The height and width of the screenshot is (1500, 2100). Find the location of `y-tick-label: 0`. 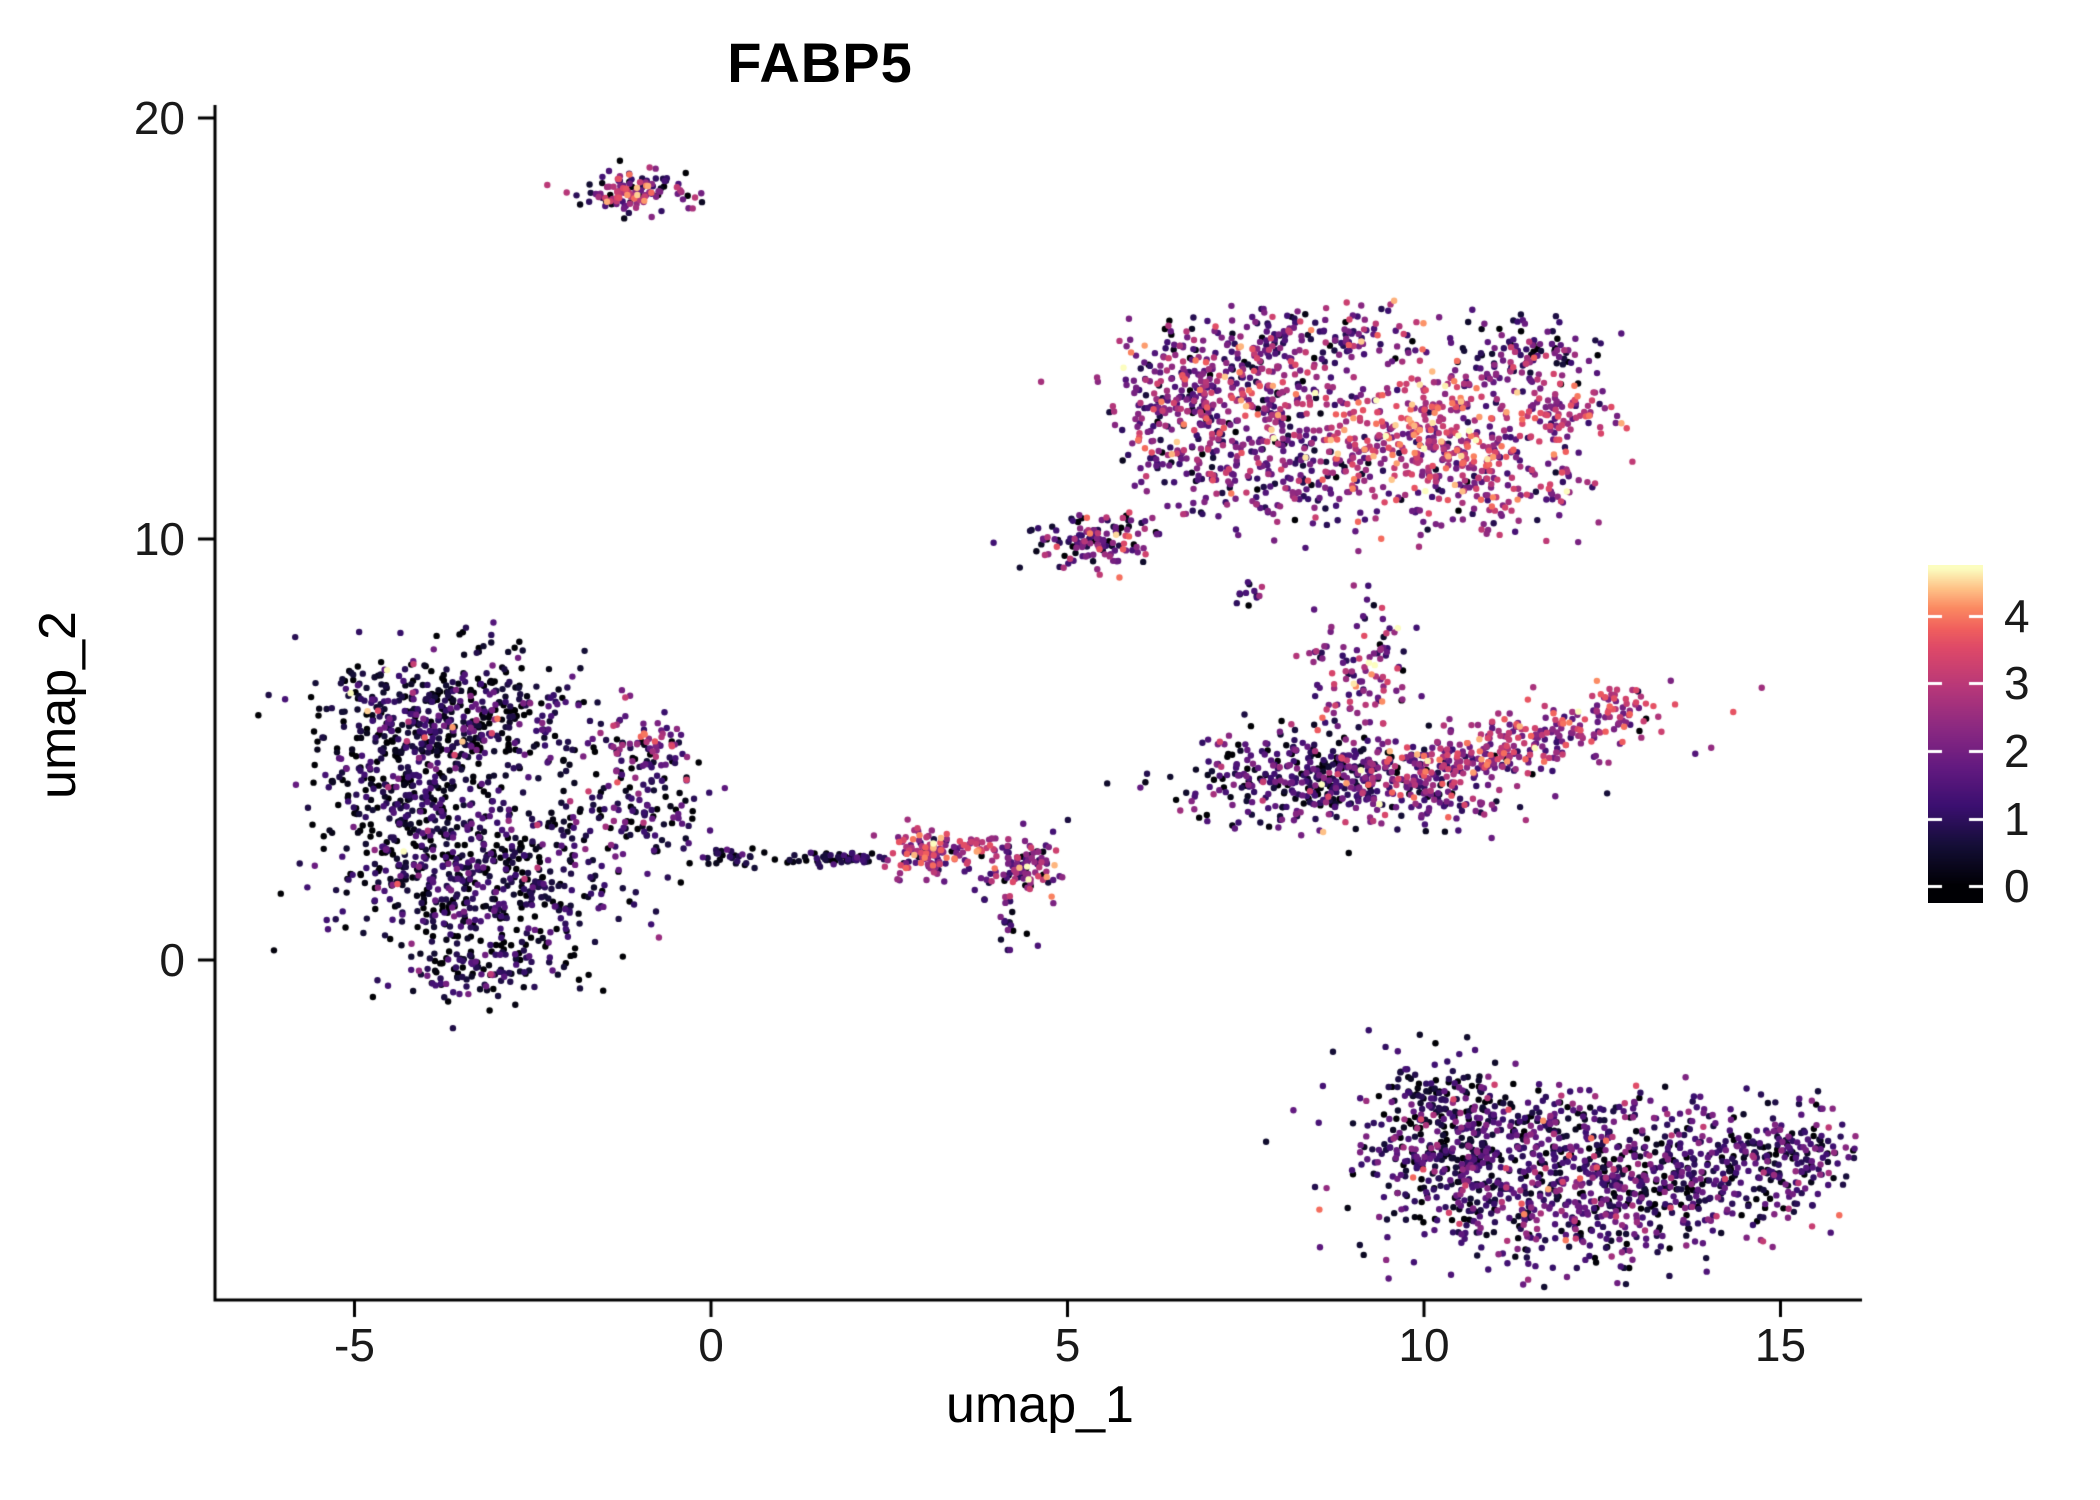

y-tick-label: 0 is located at coordinates (172, 960).